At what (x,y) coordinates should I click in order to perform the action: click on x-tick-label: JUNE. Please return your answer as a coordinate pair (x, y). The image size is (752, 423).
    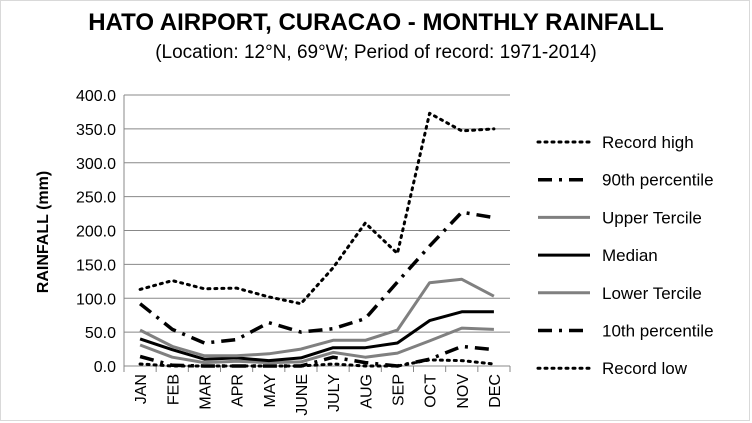
    Looking at the image, I should click on (302, 395).